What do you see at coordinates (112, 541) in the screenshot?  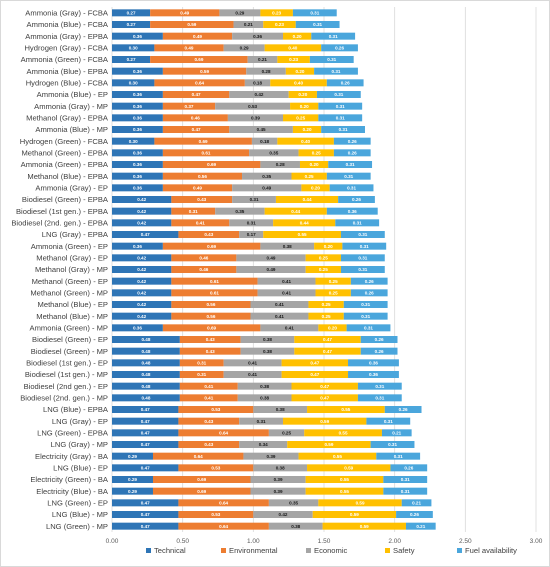 I see `x-tick-label: 0.00` at bounding box center [112, 541].